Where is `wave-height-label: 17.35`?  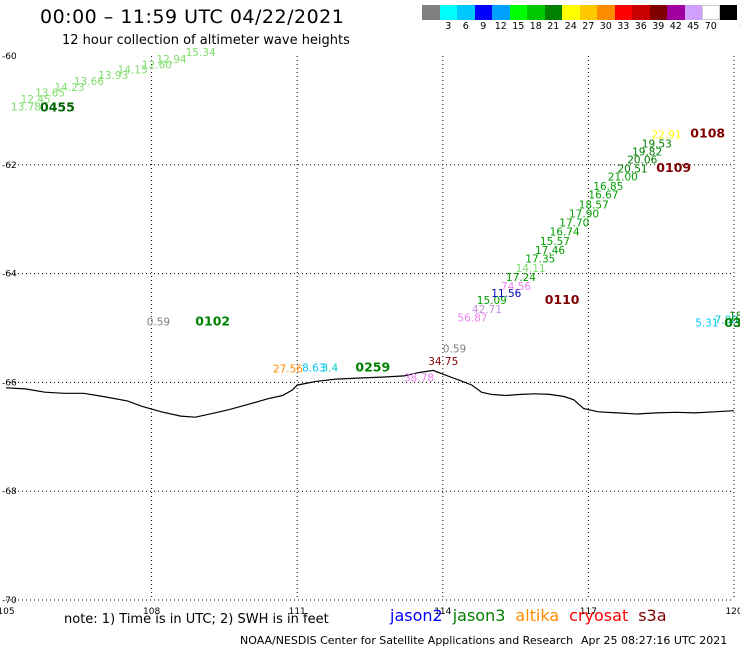 wave-height-label: 17.35 is located at coordinates (540, 260).